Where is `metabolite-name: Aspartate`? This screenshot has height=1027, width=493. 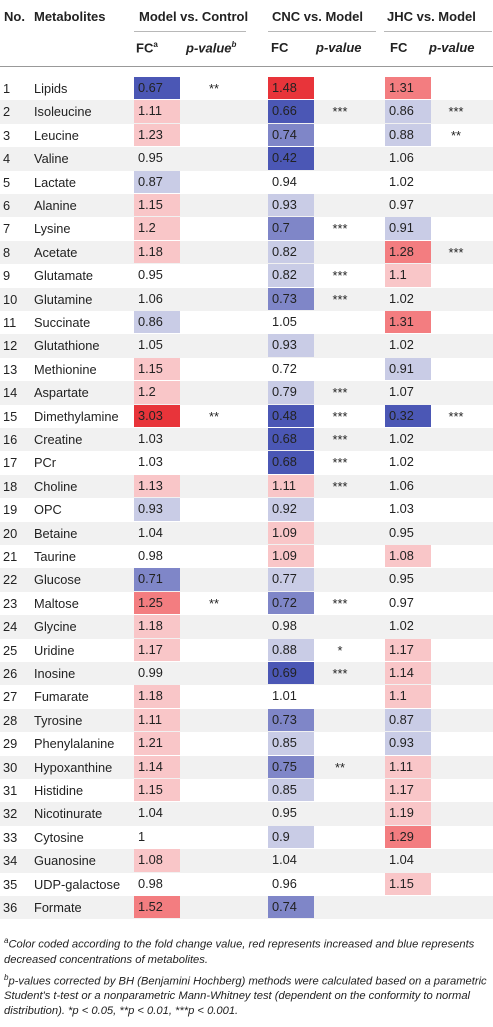 metabolite-name: Aspartate is located at coordinates (61, 393).